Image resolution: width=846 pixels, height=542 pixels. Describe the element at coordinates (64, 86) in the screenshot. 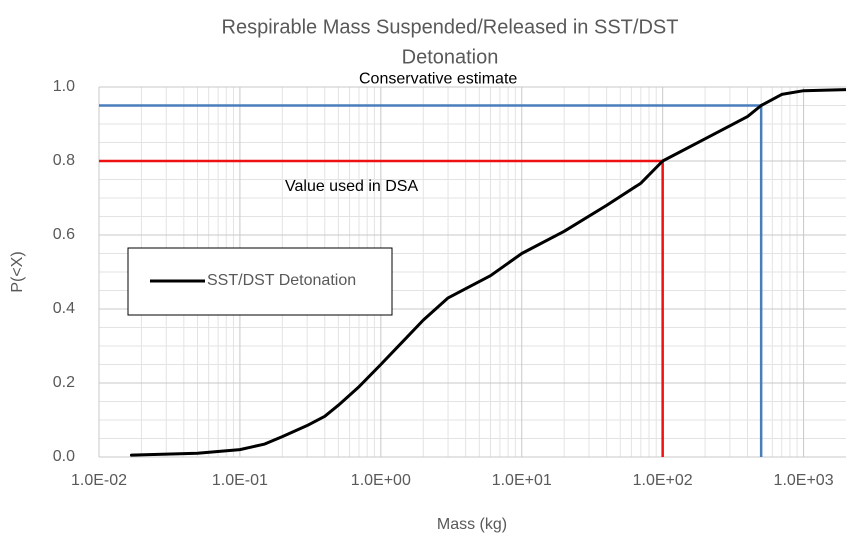

I see `y-tick-label: 1.0` at that location.